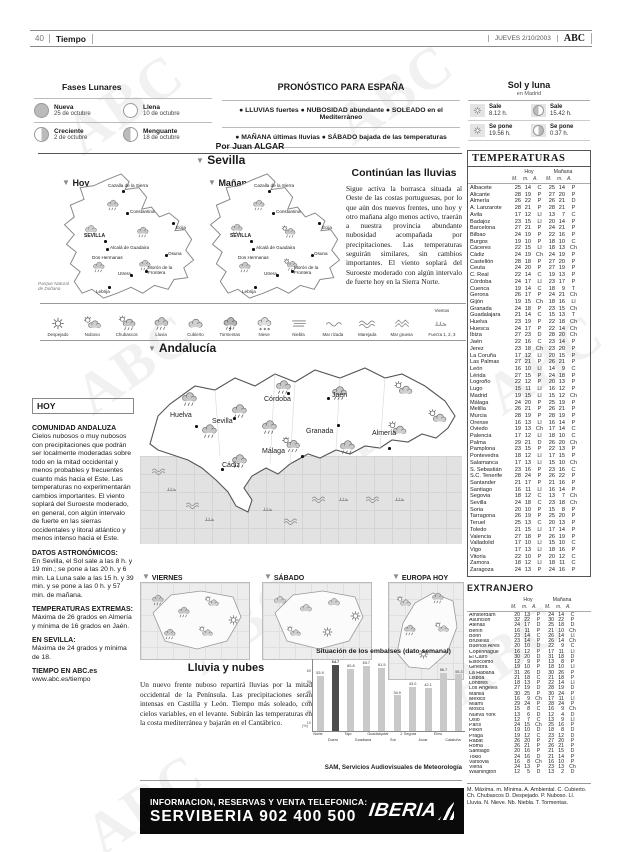 The height and width of the screenshot is (852, 620). What do you see at coordinates (181, 415) in the screenshot?
I see `city-label: Huelva` at bounding box center [181, 415].